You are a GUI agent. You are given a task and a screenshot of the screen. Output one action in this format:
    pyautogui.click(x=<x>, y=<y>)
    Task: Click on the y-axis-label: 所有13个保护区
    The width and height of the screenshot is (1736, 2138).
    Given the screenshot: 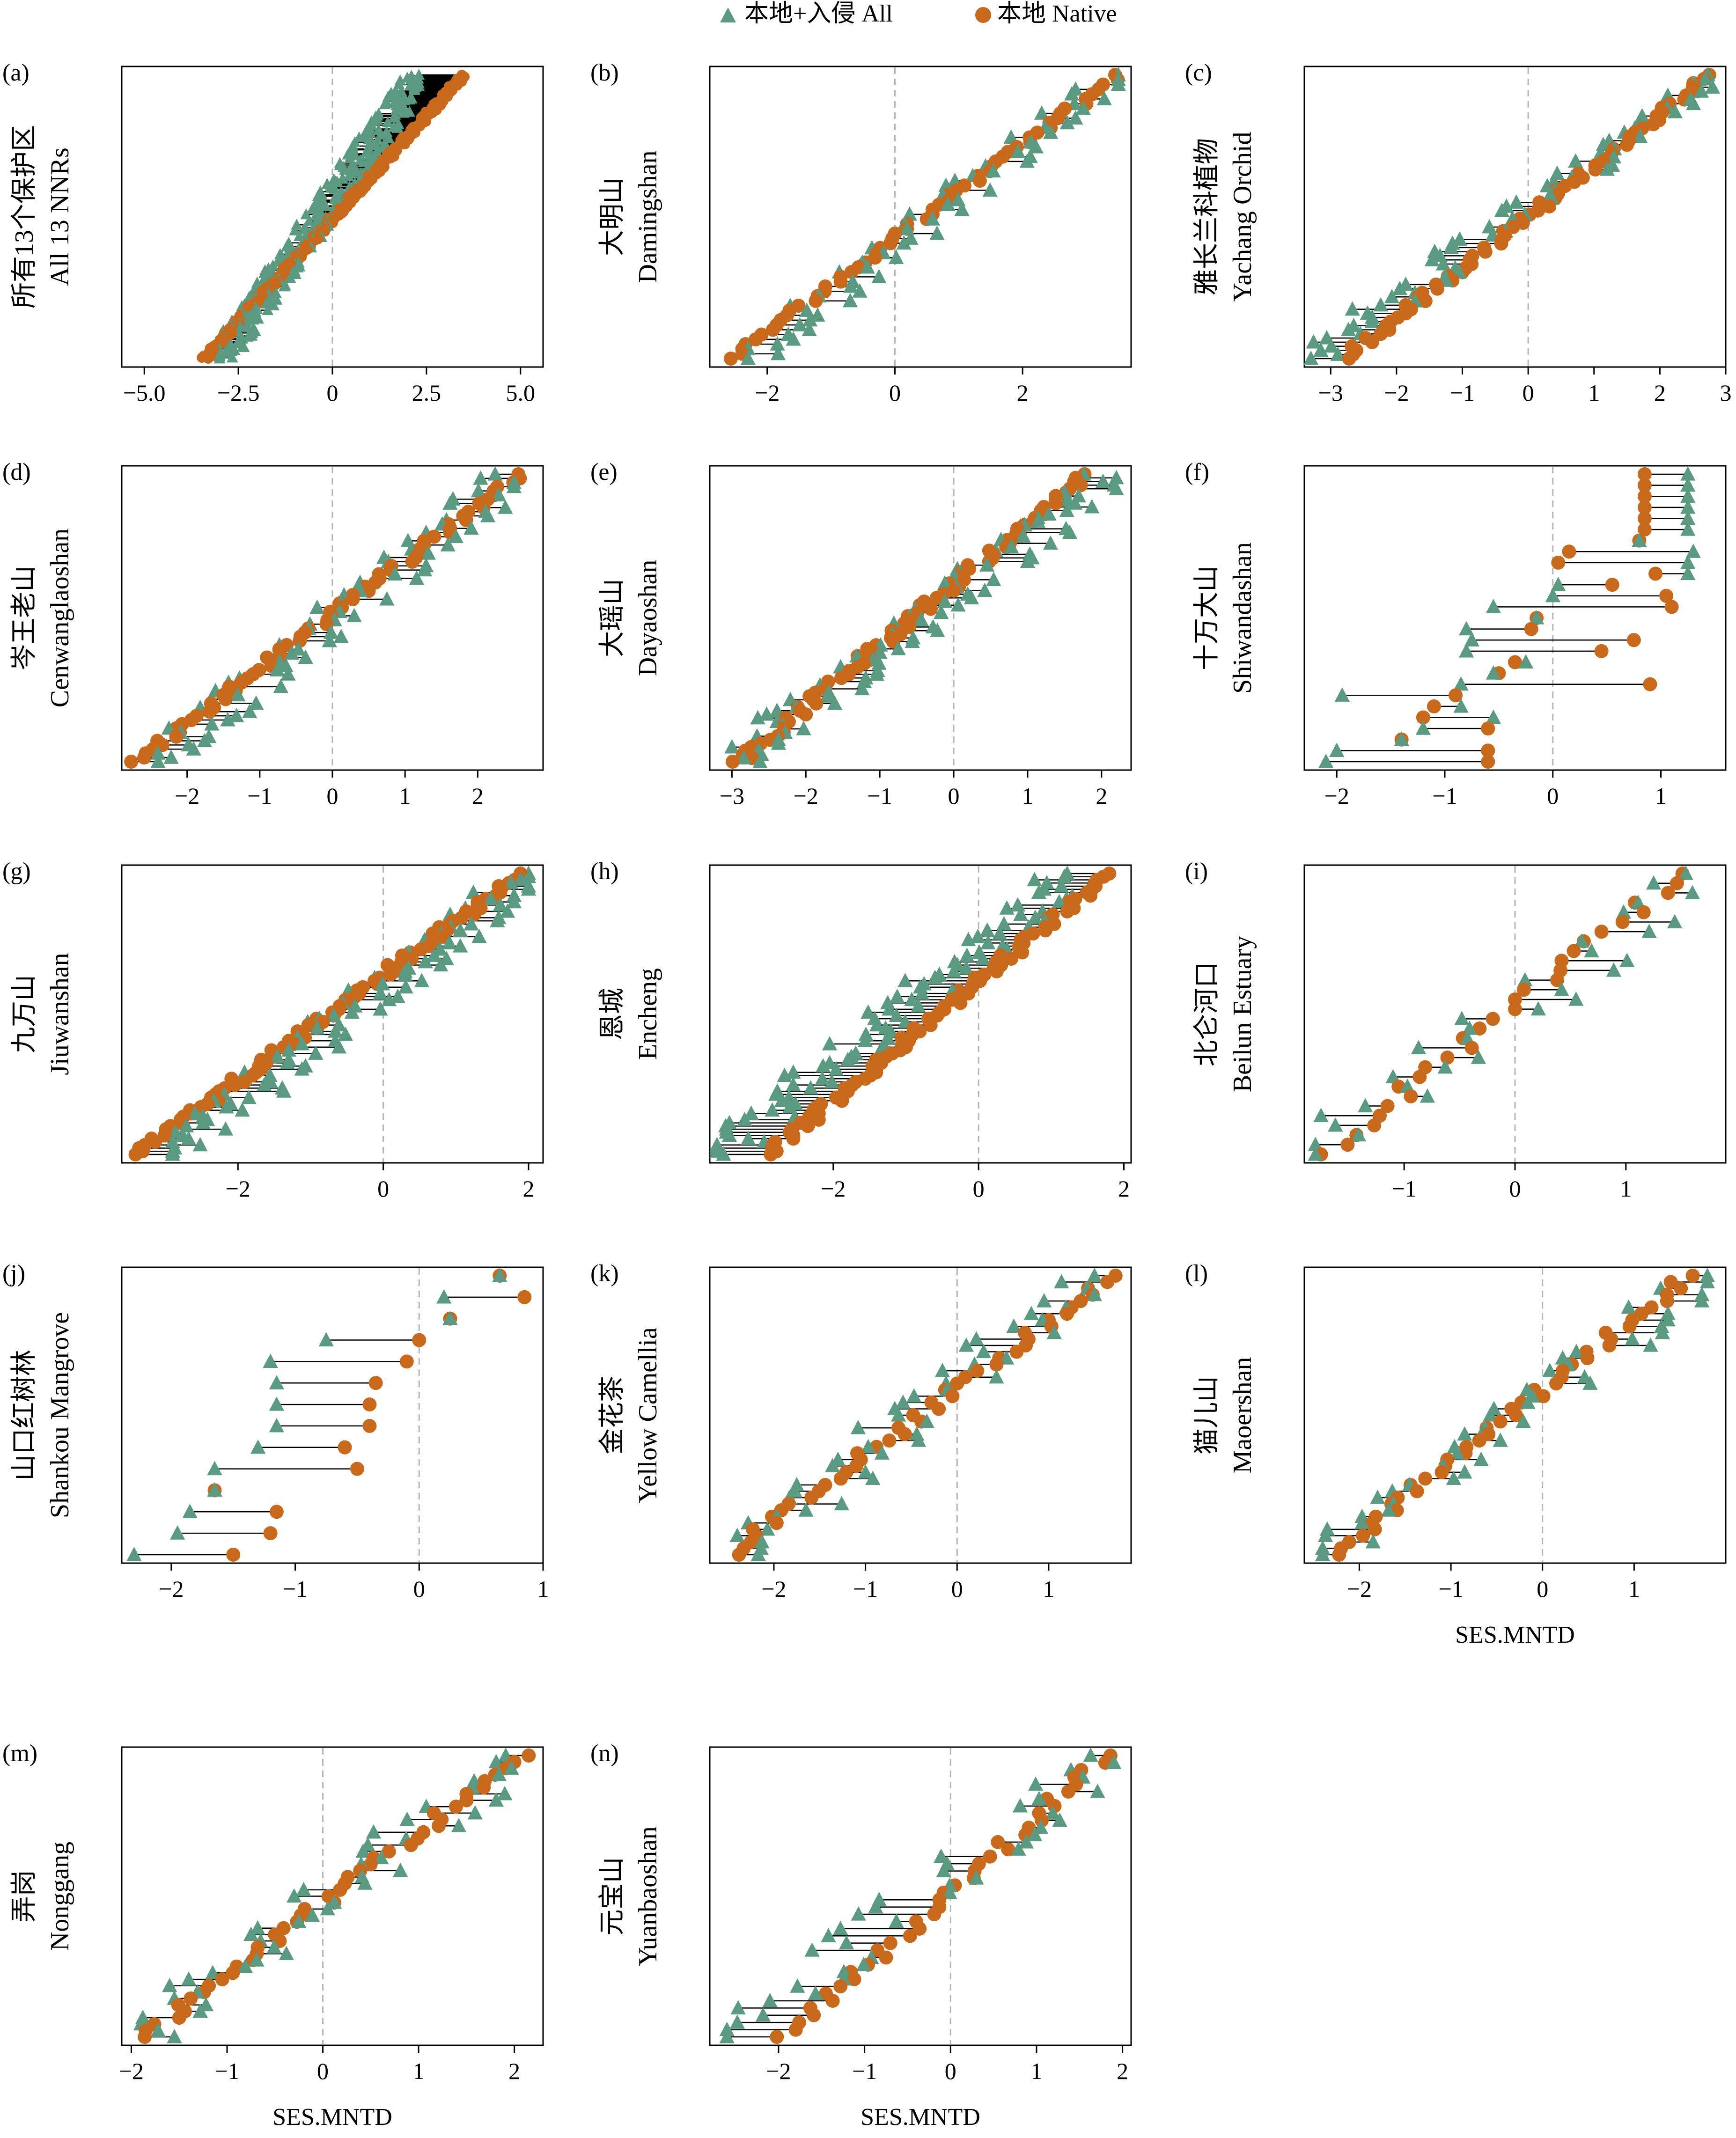 What is the action you would take?
    pyautogui.click(x=25, y=217)
    